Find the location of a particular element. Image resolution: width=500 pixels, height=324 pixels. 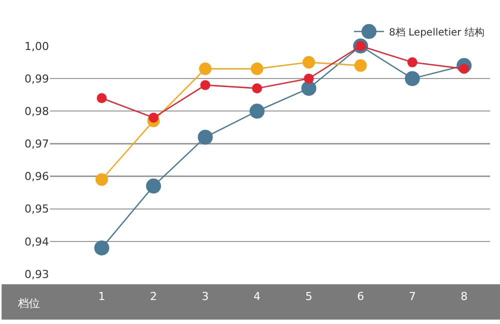

y-tick-label: 0,95 is located at coordinates (36, 209).